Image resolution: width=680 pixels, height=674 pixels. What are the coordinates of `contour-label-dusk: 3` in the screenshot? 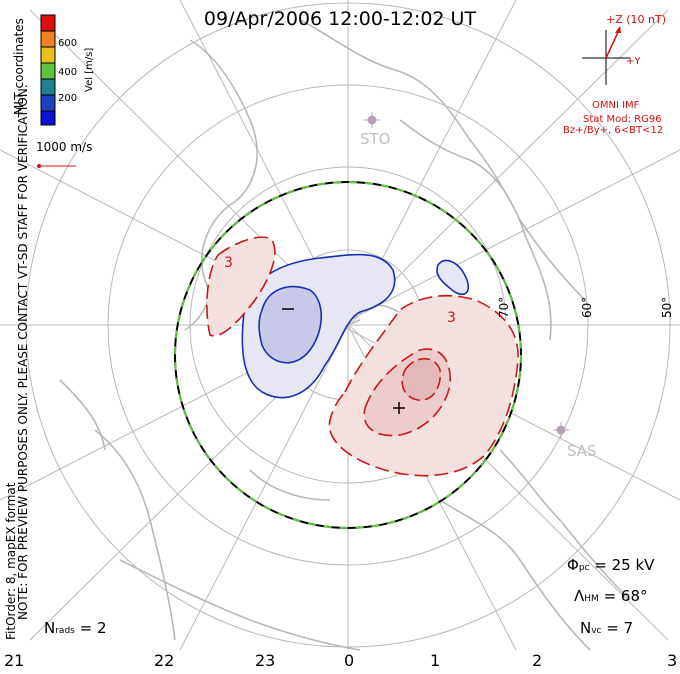 It's located at (228, 263).